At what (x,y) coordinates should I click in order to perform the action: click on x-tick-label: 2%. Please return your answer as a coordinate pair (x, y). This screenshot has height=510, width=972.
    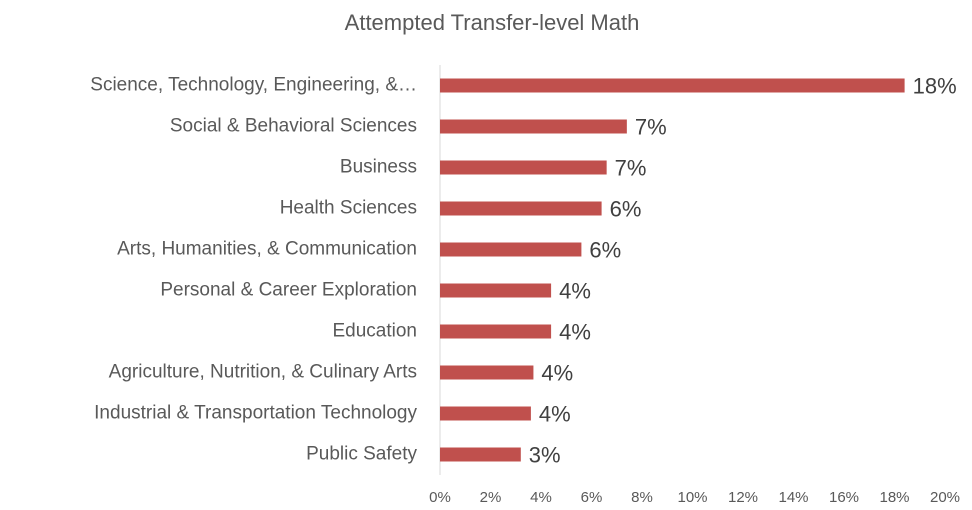
    Looking at the image, I should click on (491, 497).